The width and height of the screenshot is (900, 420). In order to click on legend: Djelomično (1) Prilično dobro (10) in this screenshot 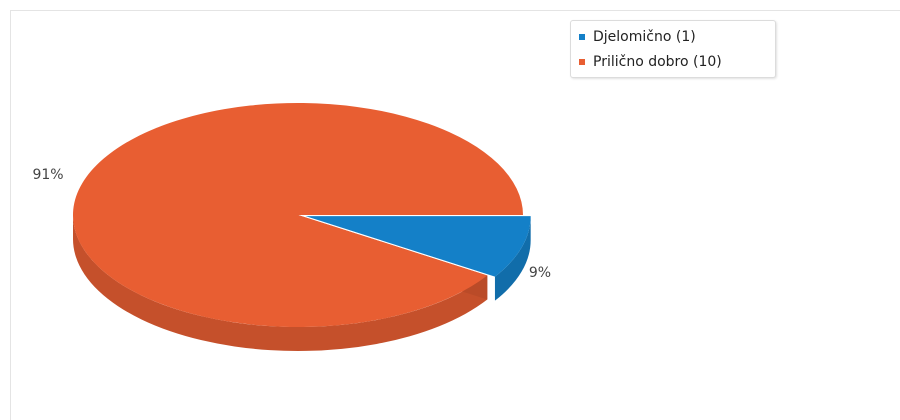, I will do `click(673, 49)`.